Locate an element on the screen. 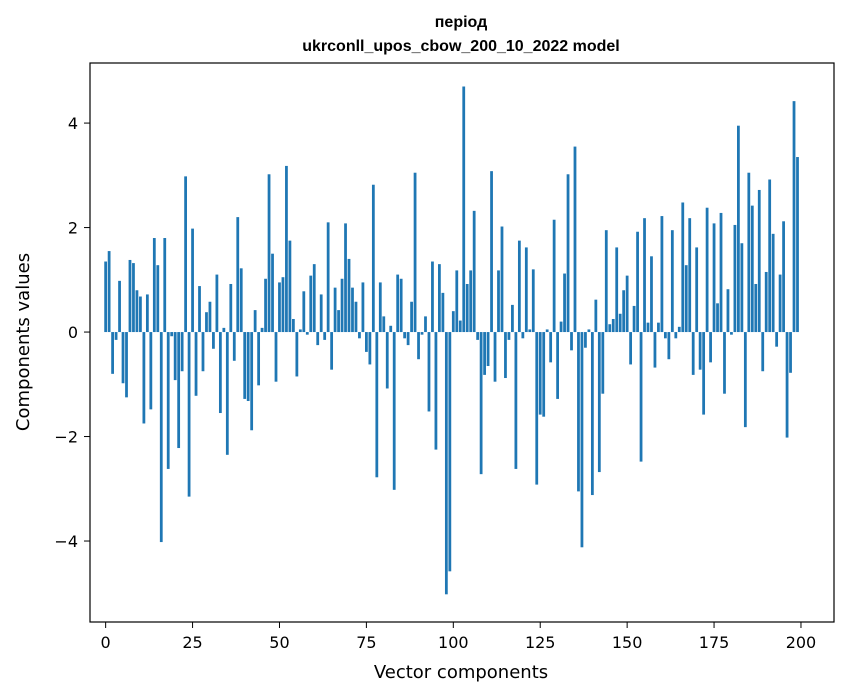 The height and width of the screenshot is (696, 847). y-tick-label: −2 is located at coordinates (66, 437).